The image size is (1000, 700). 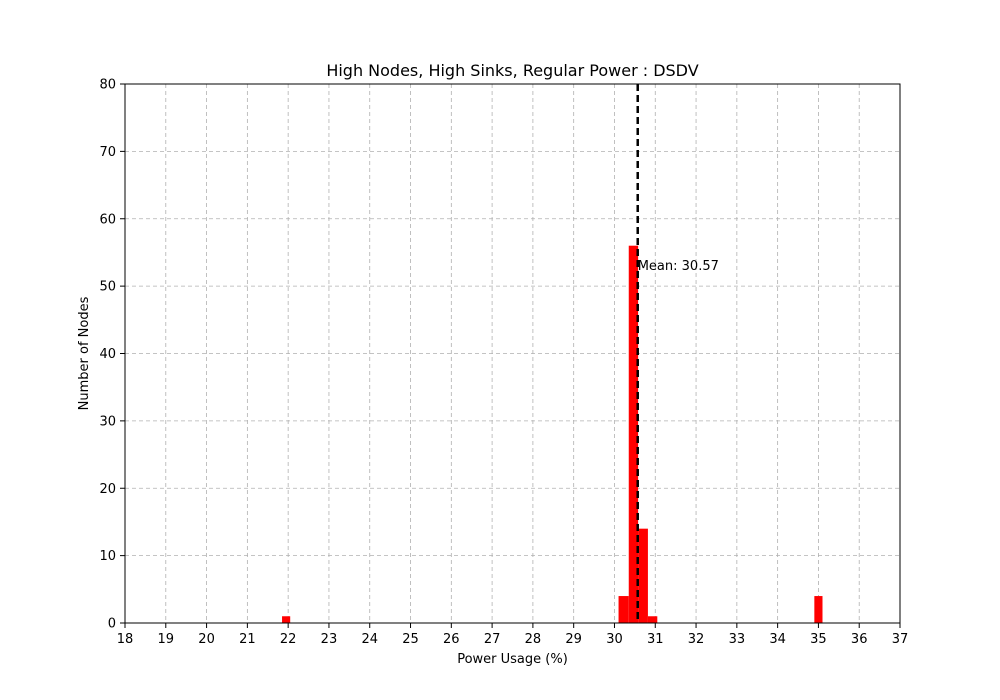 I want to click on y-tick-label: 20, so click(x=107, y=489).